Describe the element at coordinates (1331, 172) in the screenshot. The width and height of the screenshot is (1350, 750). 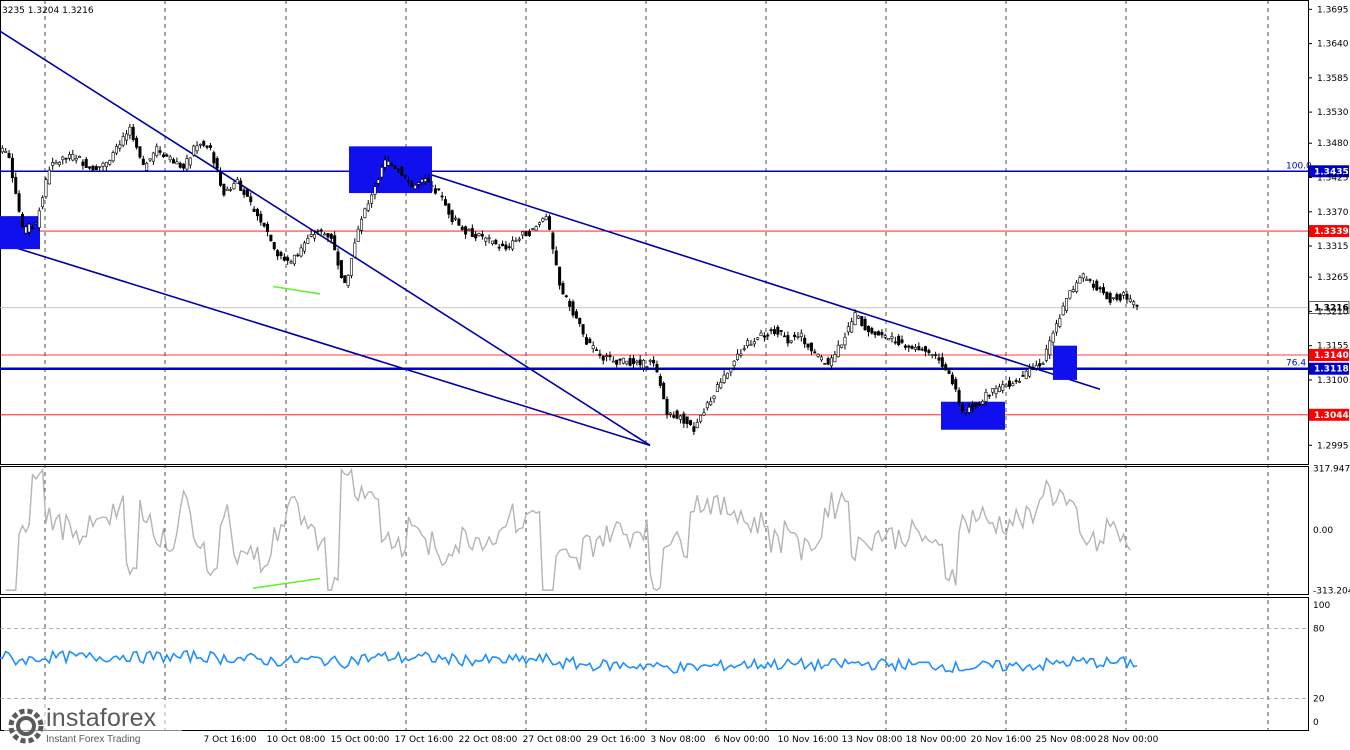
I see `price-level-label: 1.3435` at that location.